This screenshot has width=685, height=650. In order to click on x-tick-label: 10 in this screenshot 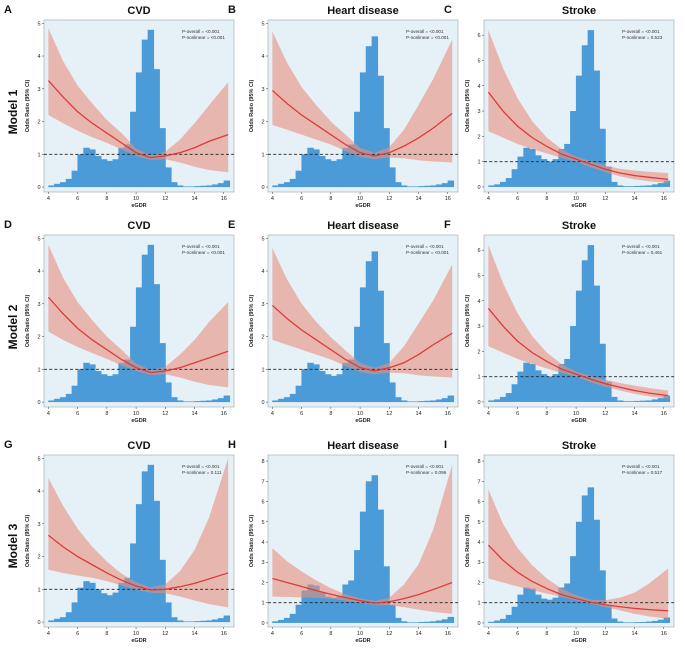, I will do `click(136, 199)`.